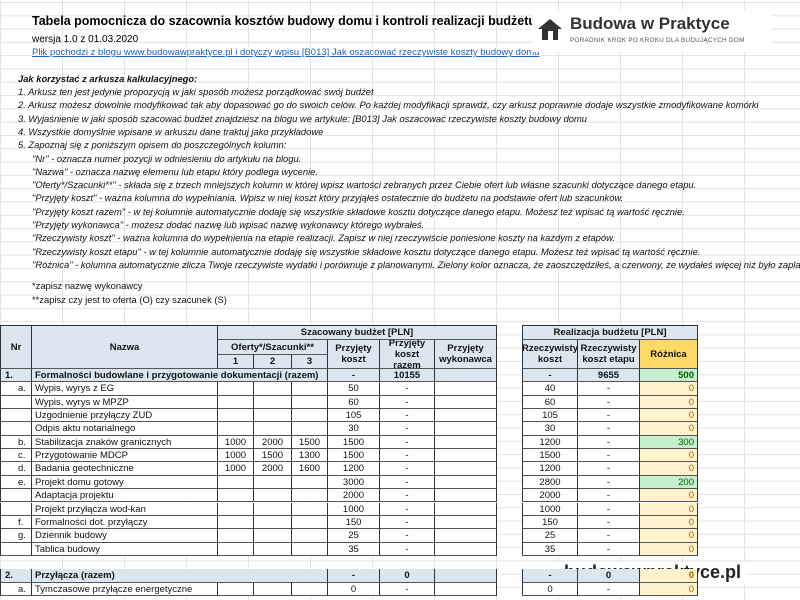 The width and height of the screenshot is (800, 600). I want to click on name-cell: Projekt domu gotowy, so click(125, 482).